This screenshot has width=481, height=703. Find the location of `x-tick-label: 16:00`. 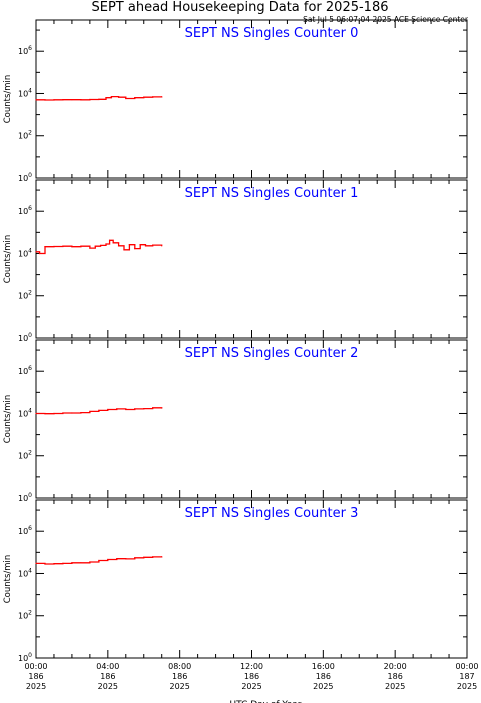

x-tick-label: 16:00 is located at coordinates (323, 666).